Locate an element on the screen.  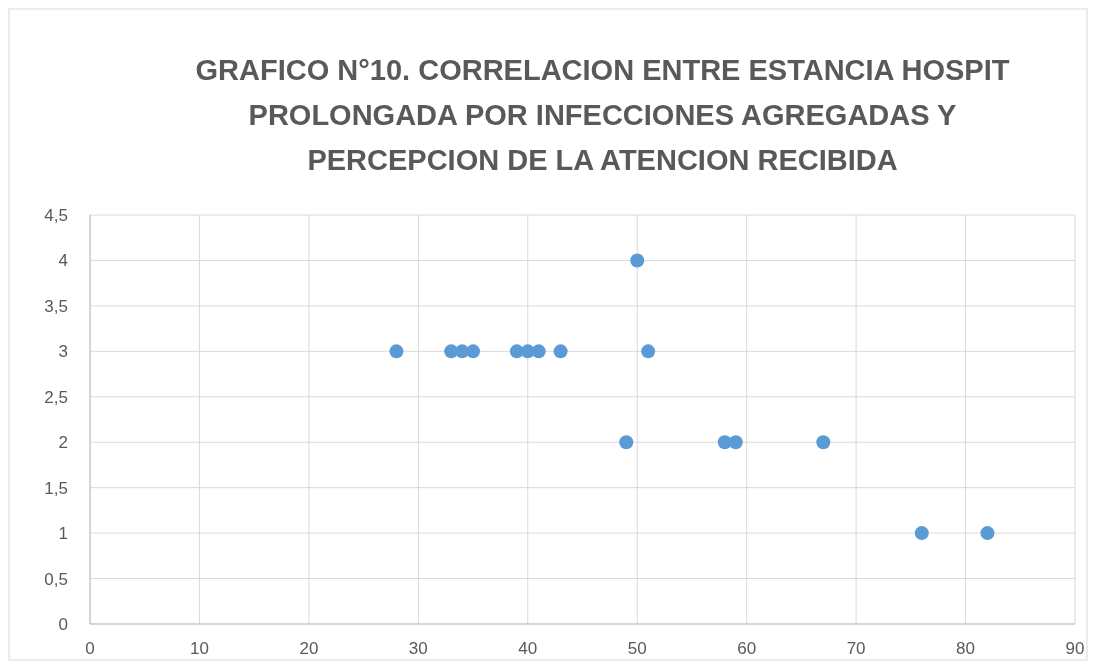
y-tick-label: 1,5 is located at coordinates (56, 488).